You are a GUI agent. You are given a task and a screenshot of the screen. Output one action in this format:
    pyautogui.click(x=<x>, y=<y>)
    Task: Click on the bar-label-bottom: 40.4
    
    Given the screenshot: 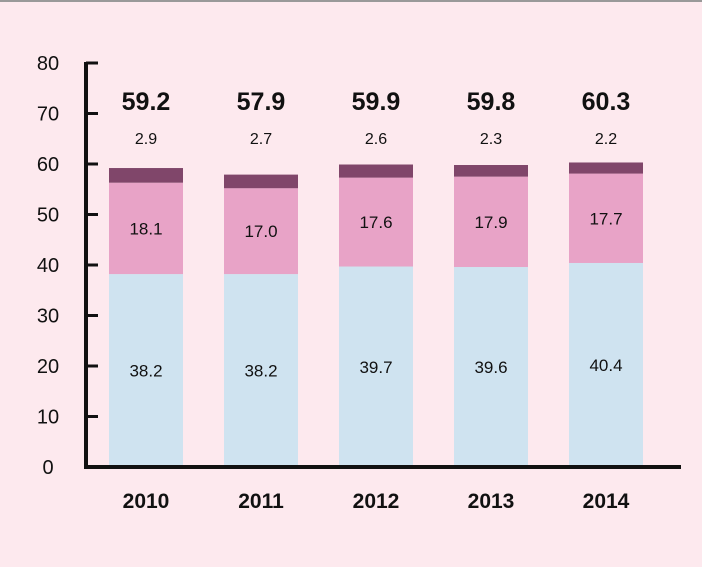 What is the action you would take?
    pyautogui.click(x=605, y=365)
    